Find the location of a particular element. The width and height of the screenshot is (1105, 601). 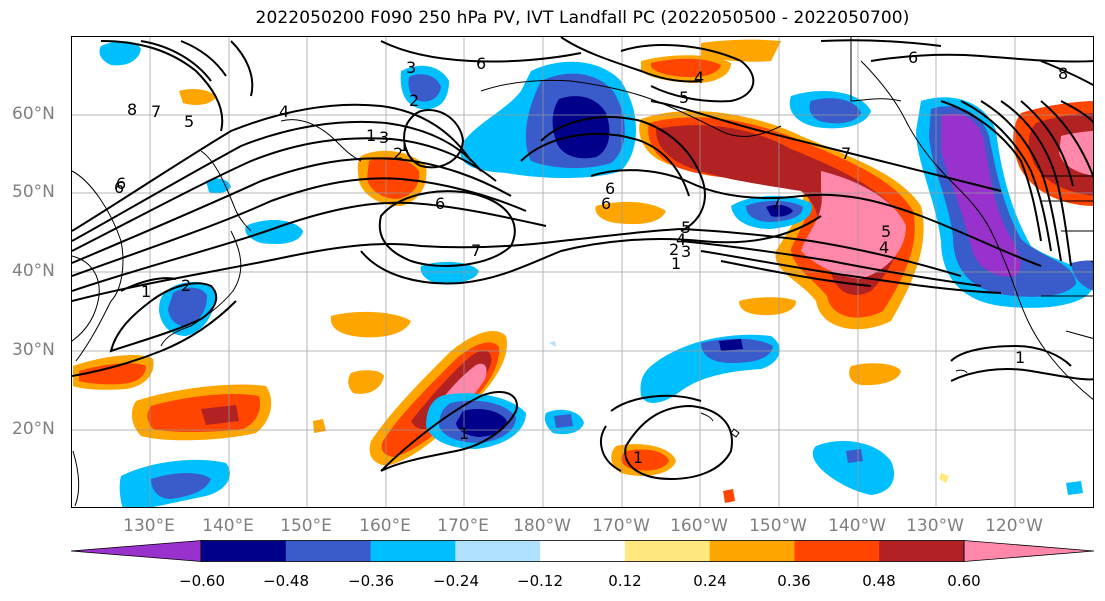

lat-label-20n: 20°N is located at coordinates (33, 429).